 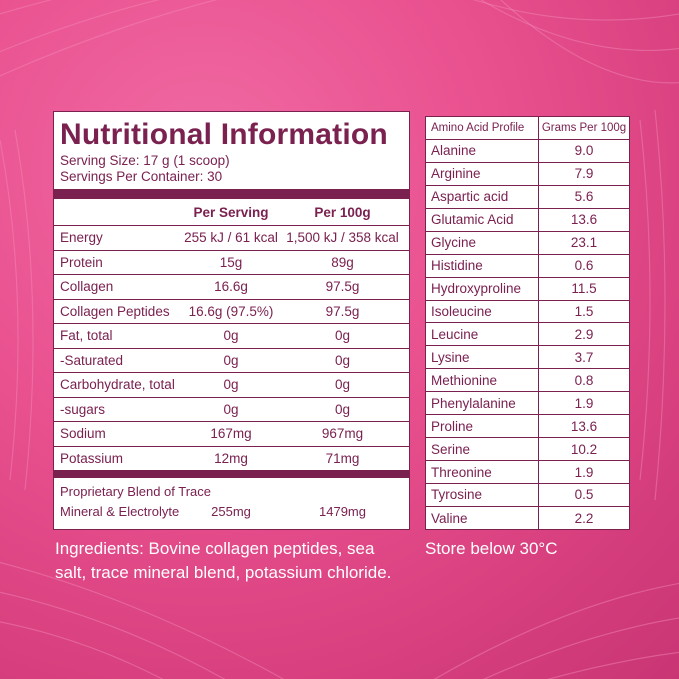 What do you see at coordinates (115, 311) in the screenshot?
I see `nutrient-name: Collagen Peptides` at bounding box center [115, 311].